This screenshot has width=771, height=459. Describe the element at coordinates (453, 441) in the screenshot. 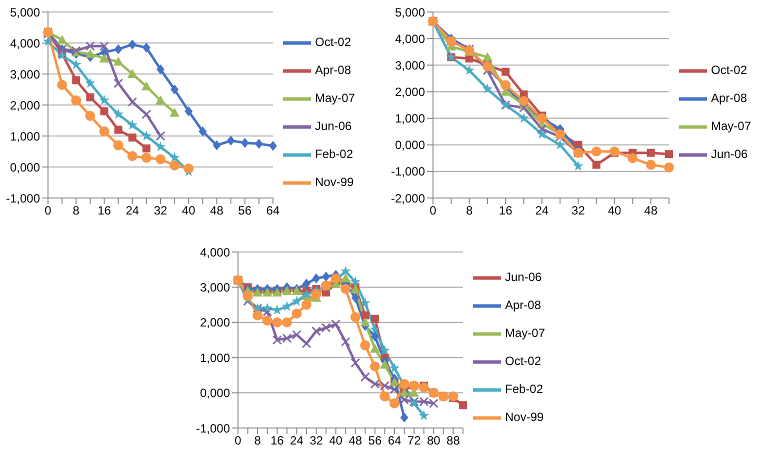

I see `x-tick-label: 88` at that location.